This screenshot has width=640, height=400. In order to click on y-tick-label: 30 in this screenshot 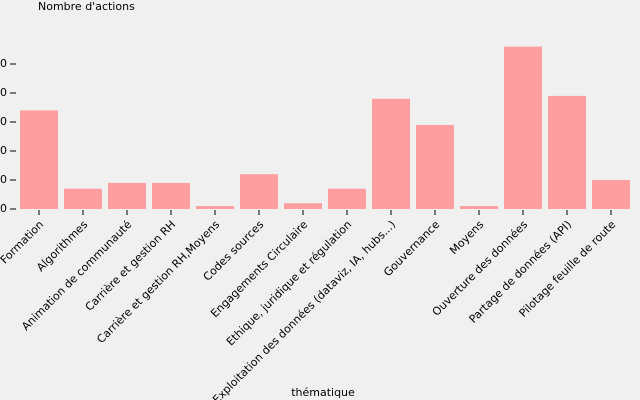, I will do `click(3, 121)`.